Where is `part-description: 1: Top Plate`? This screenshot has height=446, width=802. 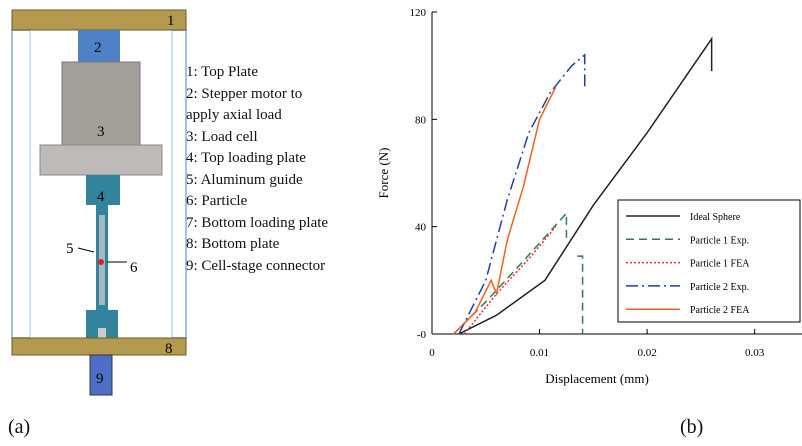
part-description: 1: Top Plate is located at coordinates (222, 72).